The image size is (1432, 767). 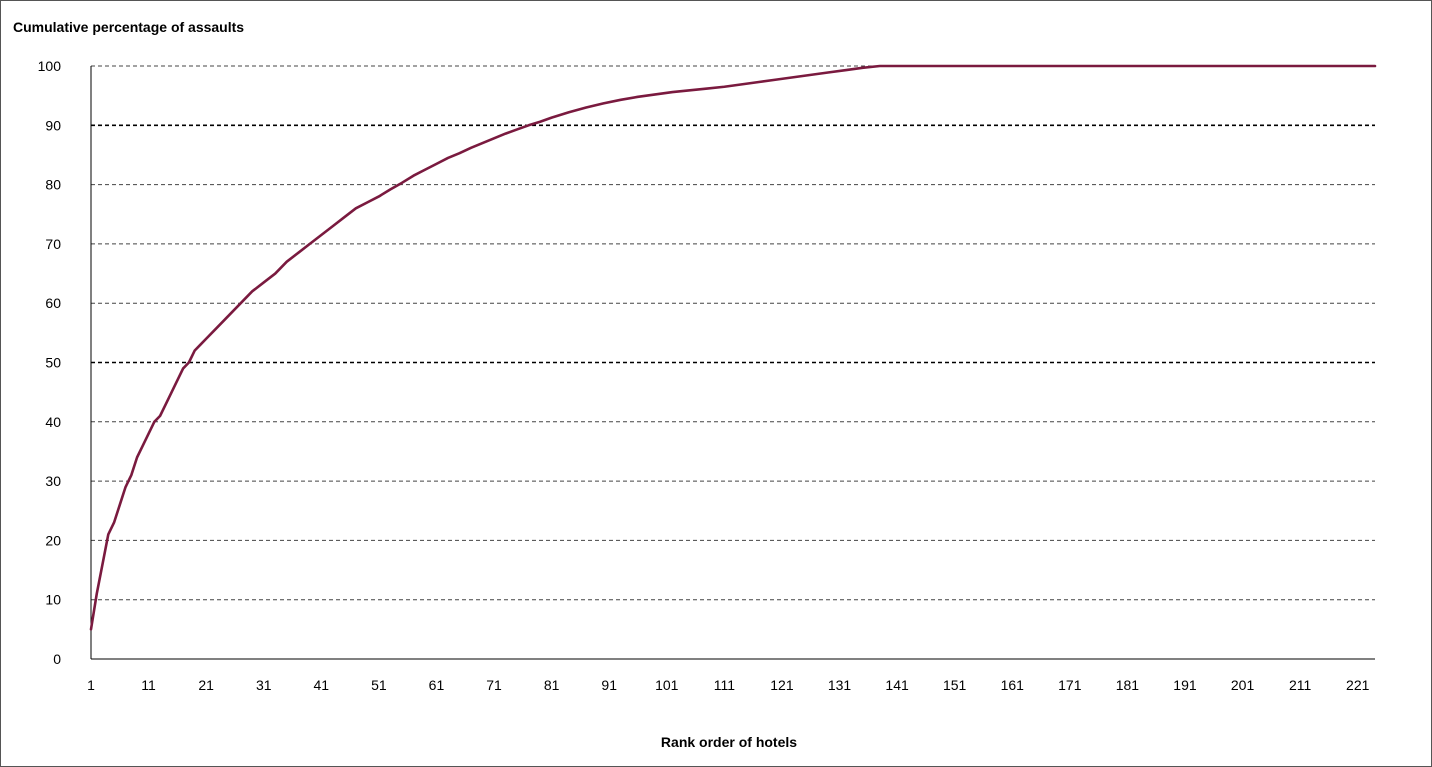 I want to click on x-tick-label-51: 51, so click(x=379, y=685).